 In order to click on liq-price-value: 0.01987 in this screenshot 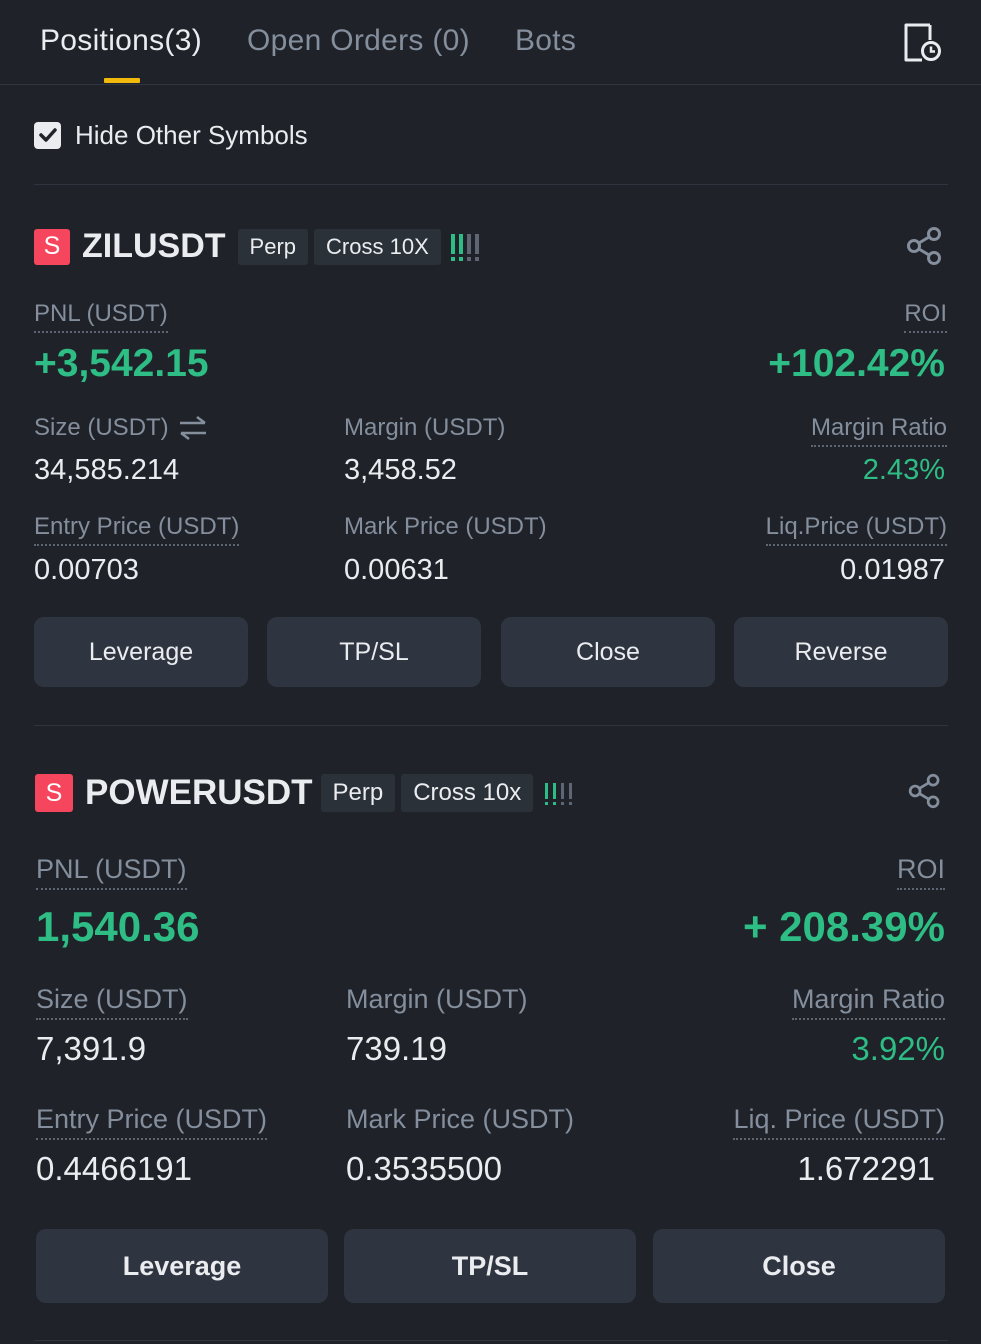, I will do `click(892, 570)`.